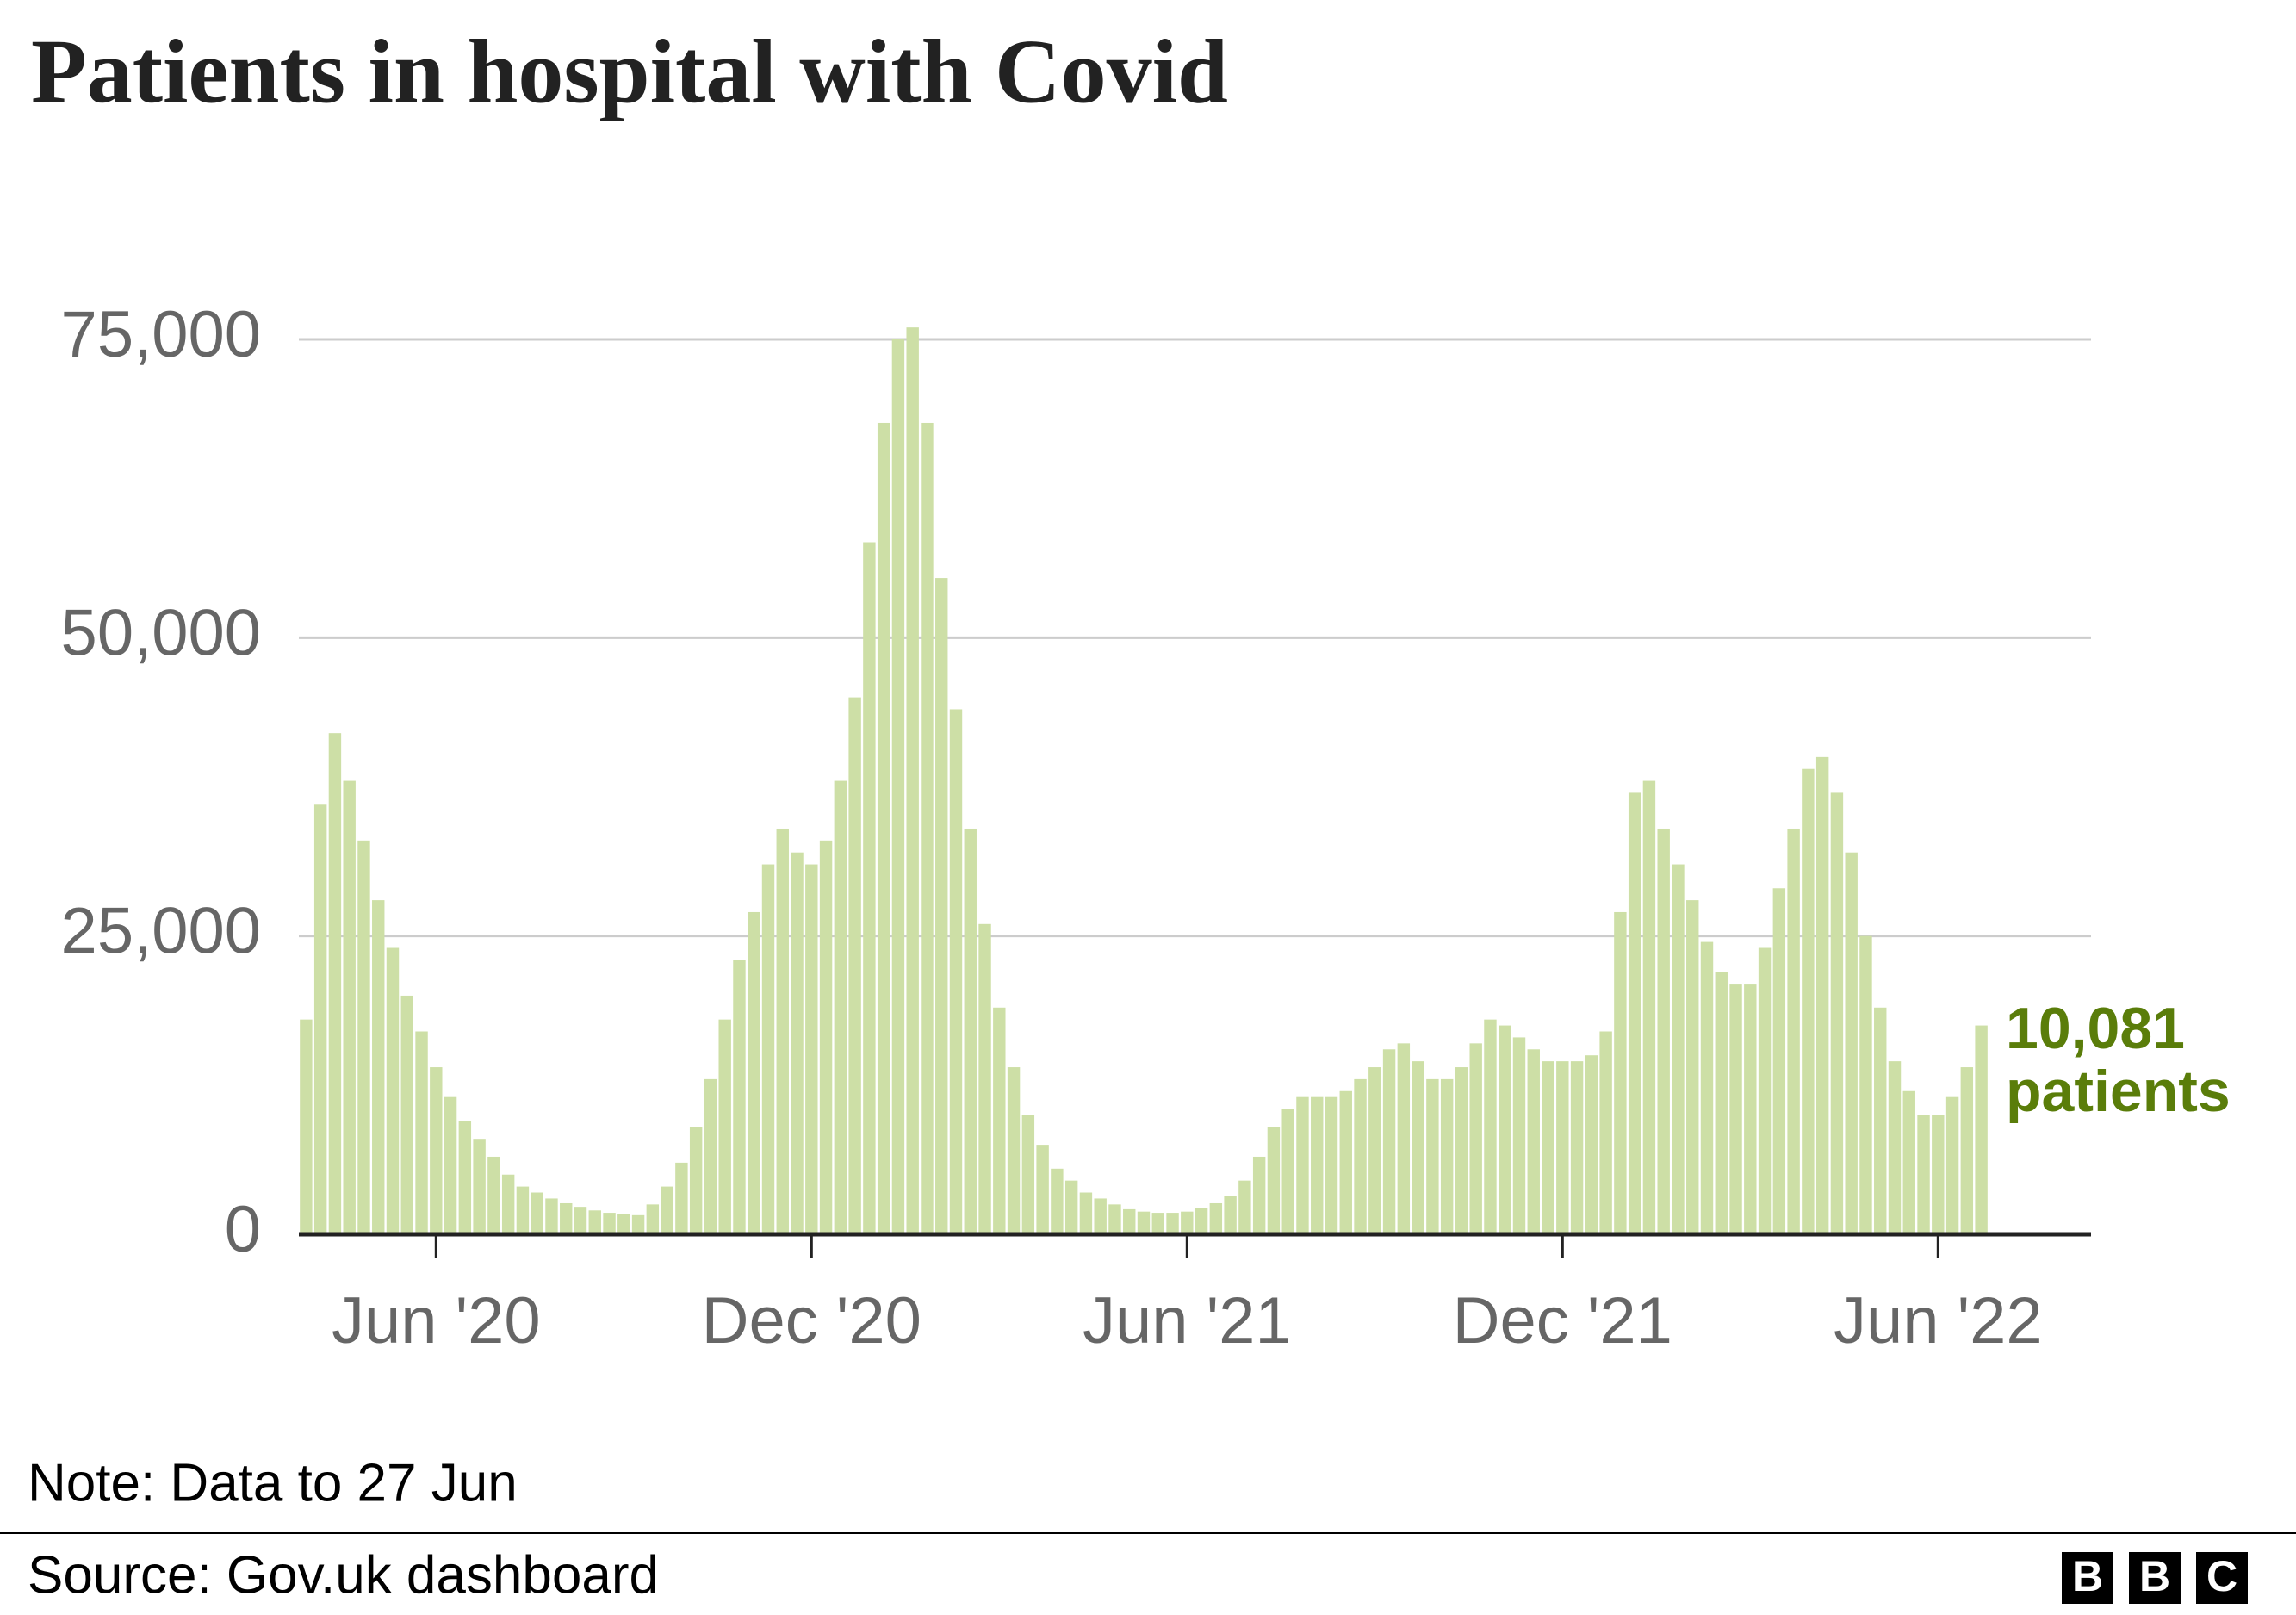 The image size is (2296, 1615). Describe the element at coordinates (1562, 1320) in the screenshot. I see `x-tick-label: Dec '21` at that location.